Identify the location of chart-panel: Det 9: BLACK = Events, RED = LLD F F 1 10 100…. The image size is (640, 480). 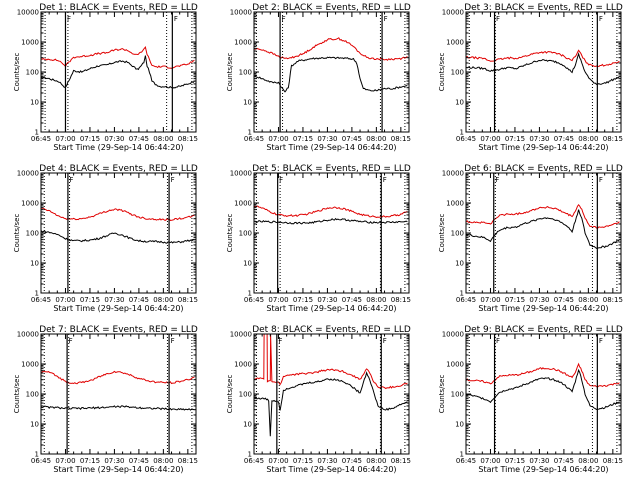
(530, 399).